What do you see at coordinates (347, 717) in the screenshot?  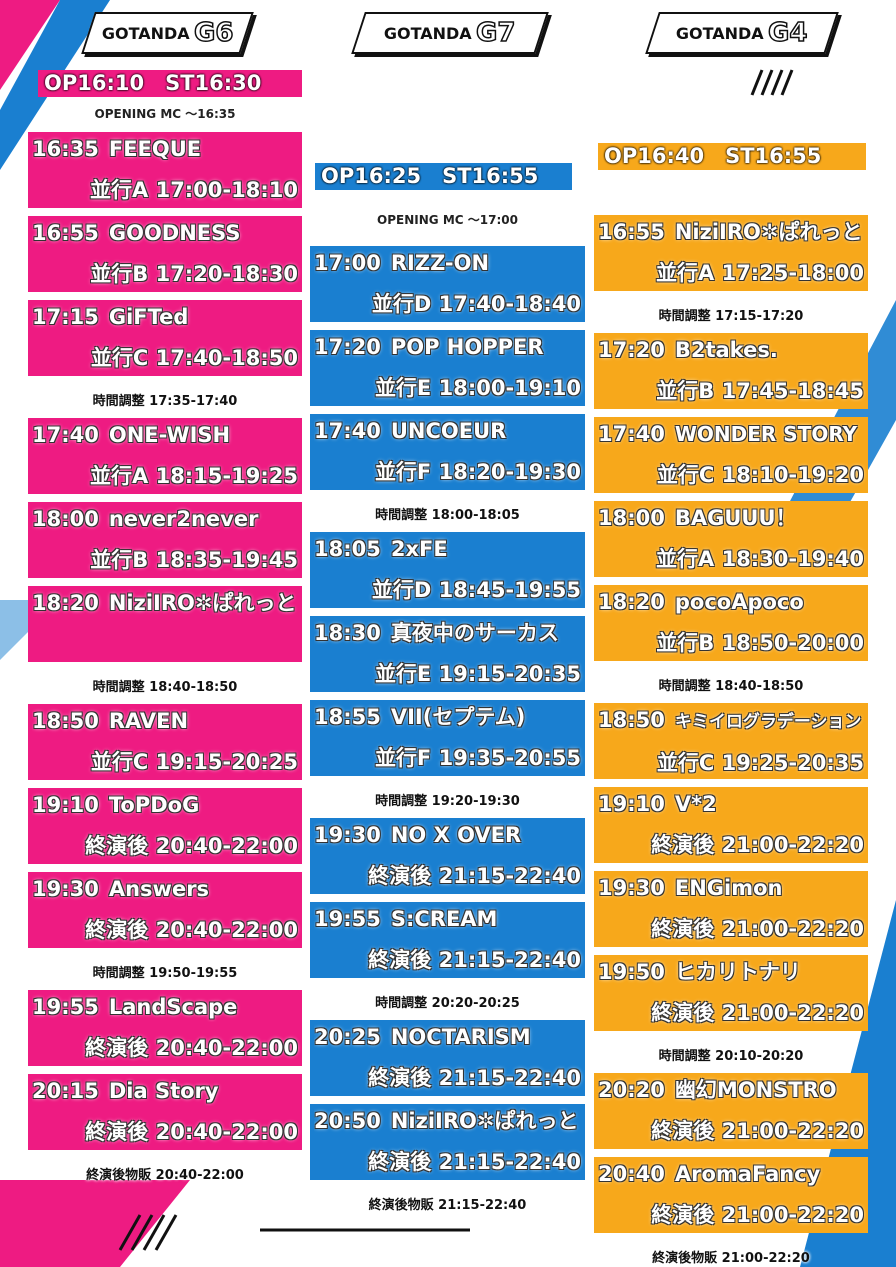 I see `slot-time: 18:55` at bounding box center [347, 717].